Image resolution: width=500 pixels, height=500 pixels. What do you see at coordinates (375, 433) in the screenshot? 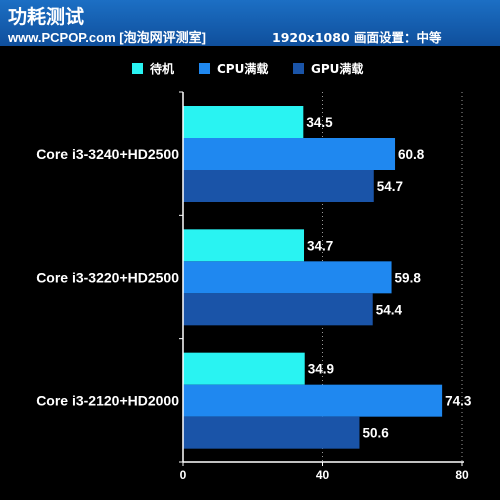
I see `data-label: 50.6` at bounding box center [375, 433].